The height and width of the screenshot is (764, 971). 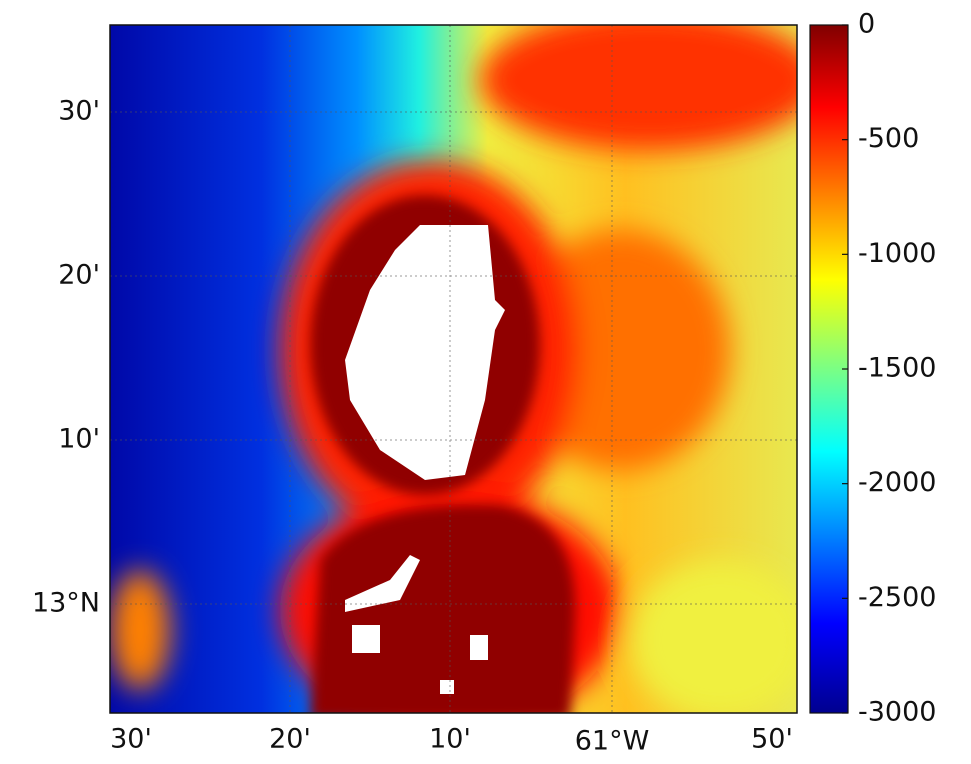 I want to click on colorbar-tick-label: -3000, so click(x=897, y=712).